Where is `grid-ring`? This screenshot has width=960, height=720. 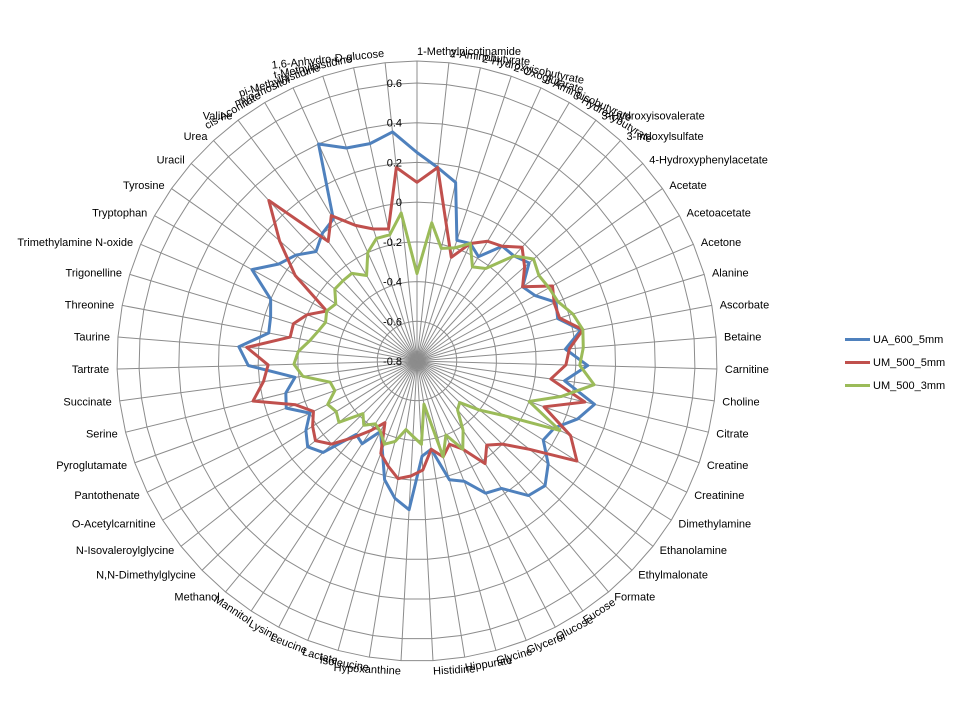 grid-ring is located at coordinates (417, 361).